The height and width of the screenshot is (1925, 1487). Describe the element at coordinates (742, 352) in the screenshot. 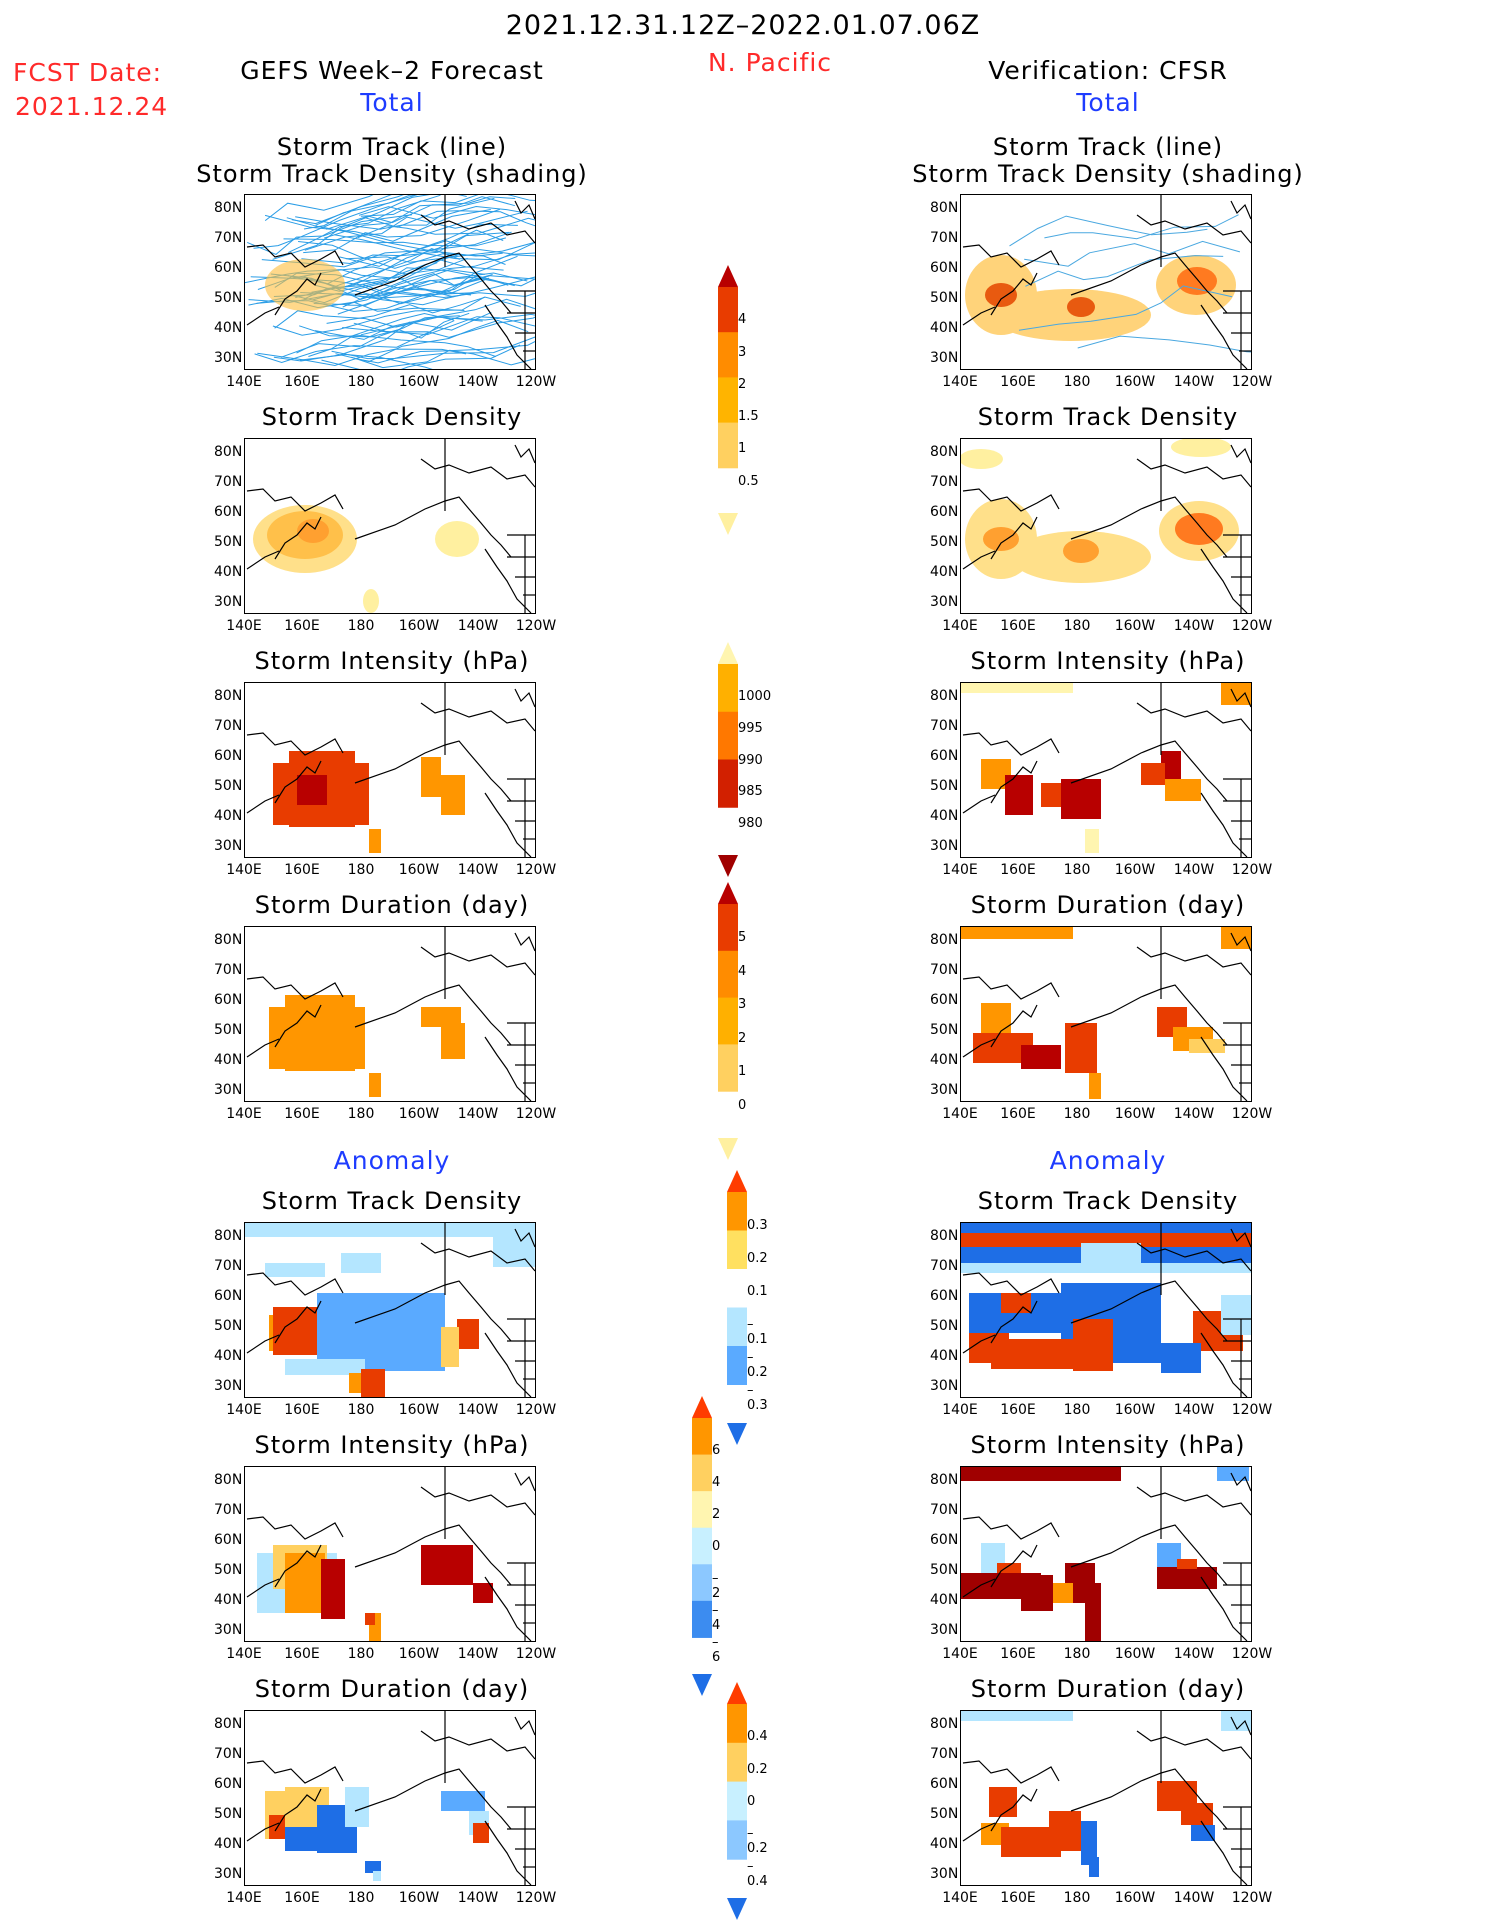

I see `colorbar-label: 3` at that location.